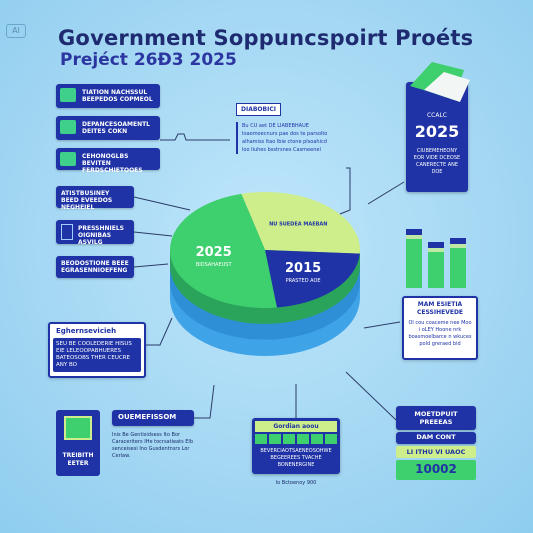 Image resolution: width=533 pixels, height=533 pixels. I want to click on right-year-label: CCALC, so click(436, 115).